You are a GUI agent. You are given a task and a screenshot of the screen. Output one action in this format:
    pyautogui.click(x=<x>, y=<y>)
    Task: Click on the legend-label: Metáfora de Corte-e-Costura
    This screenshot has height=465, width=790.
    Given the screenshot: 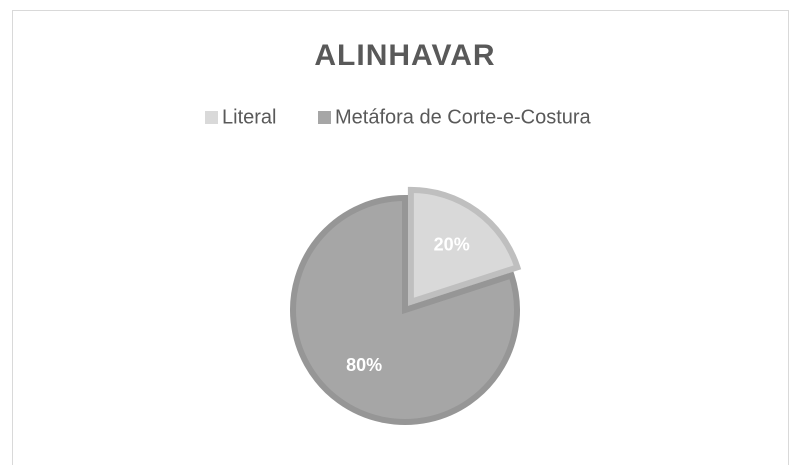 What is the action you would take?
    pyautogui.click(x=463, y=117)
    